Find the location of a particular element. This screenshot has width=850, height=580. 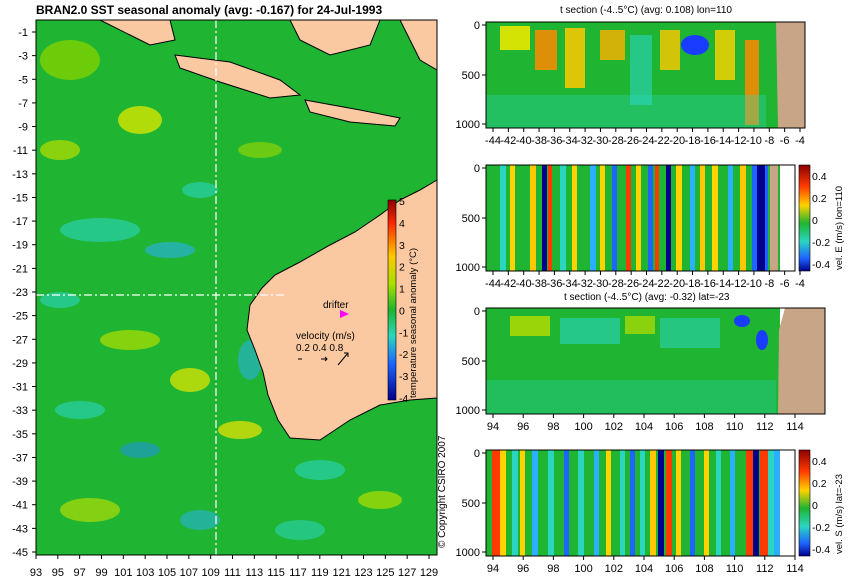

land-java is located at coordinates (238, 76).